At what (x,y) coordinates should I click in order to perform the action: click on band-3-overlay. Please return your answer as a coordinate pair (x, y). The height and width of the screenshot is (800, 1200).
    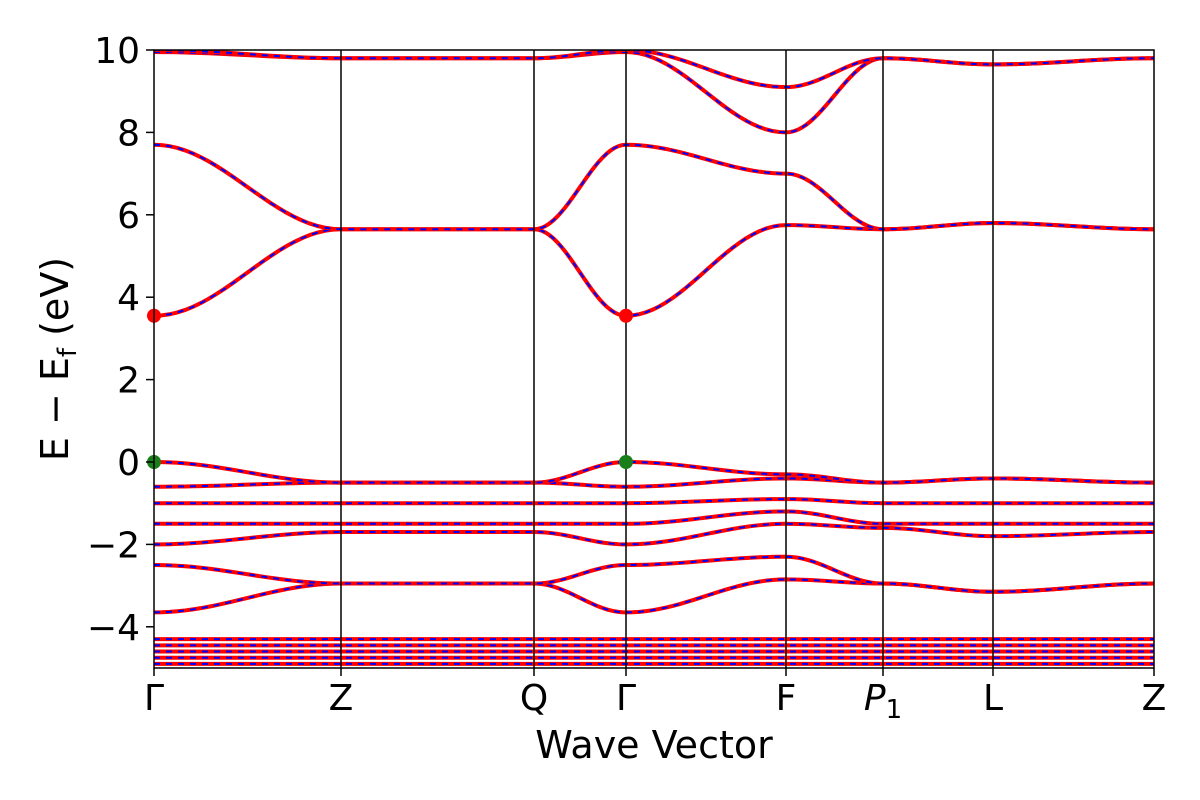
    Looking at the image, I should click on (654, 517).